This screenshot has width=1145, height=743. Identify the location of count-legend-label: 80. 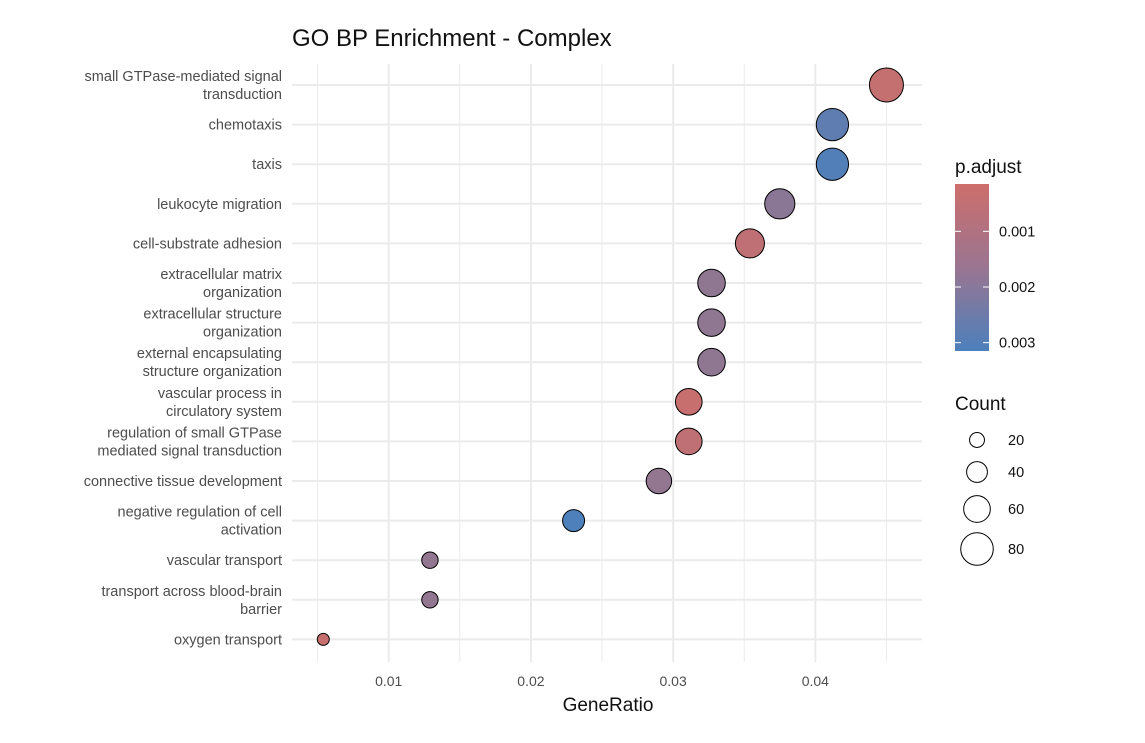
(1016, 550).